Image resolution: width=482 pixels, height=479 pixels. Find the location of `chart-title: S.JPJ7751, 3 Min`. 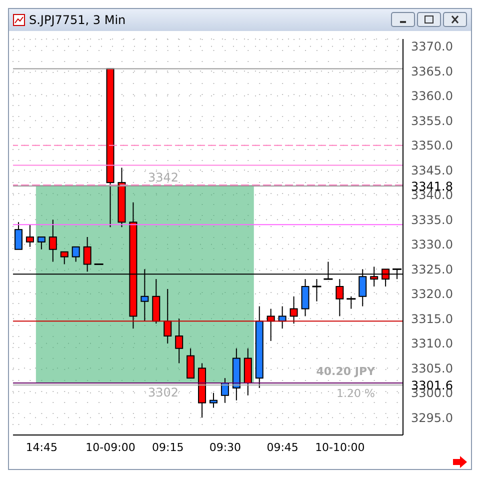

chart-title: S.JPJ7751, 3 Min is located at coordinates (77, 20).